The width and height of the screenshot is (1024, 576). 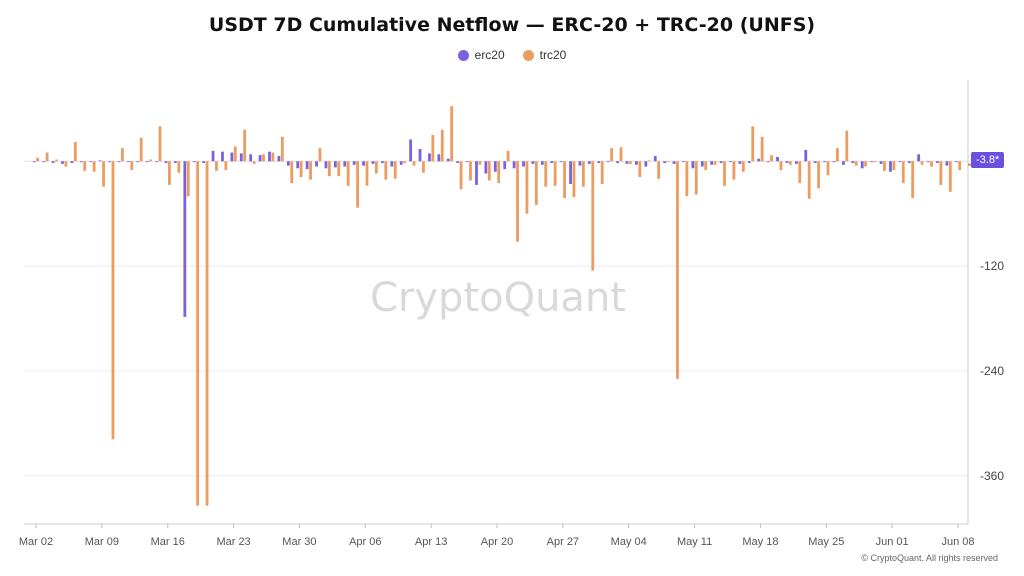 What do you see at coordinates (528, 55) in the screenshot?
I see `legend-swatch-trc20` at bounding box center [528, 55].